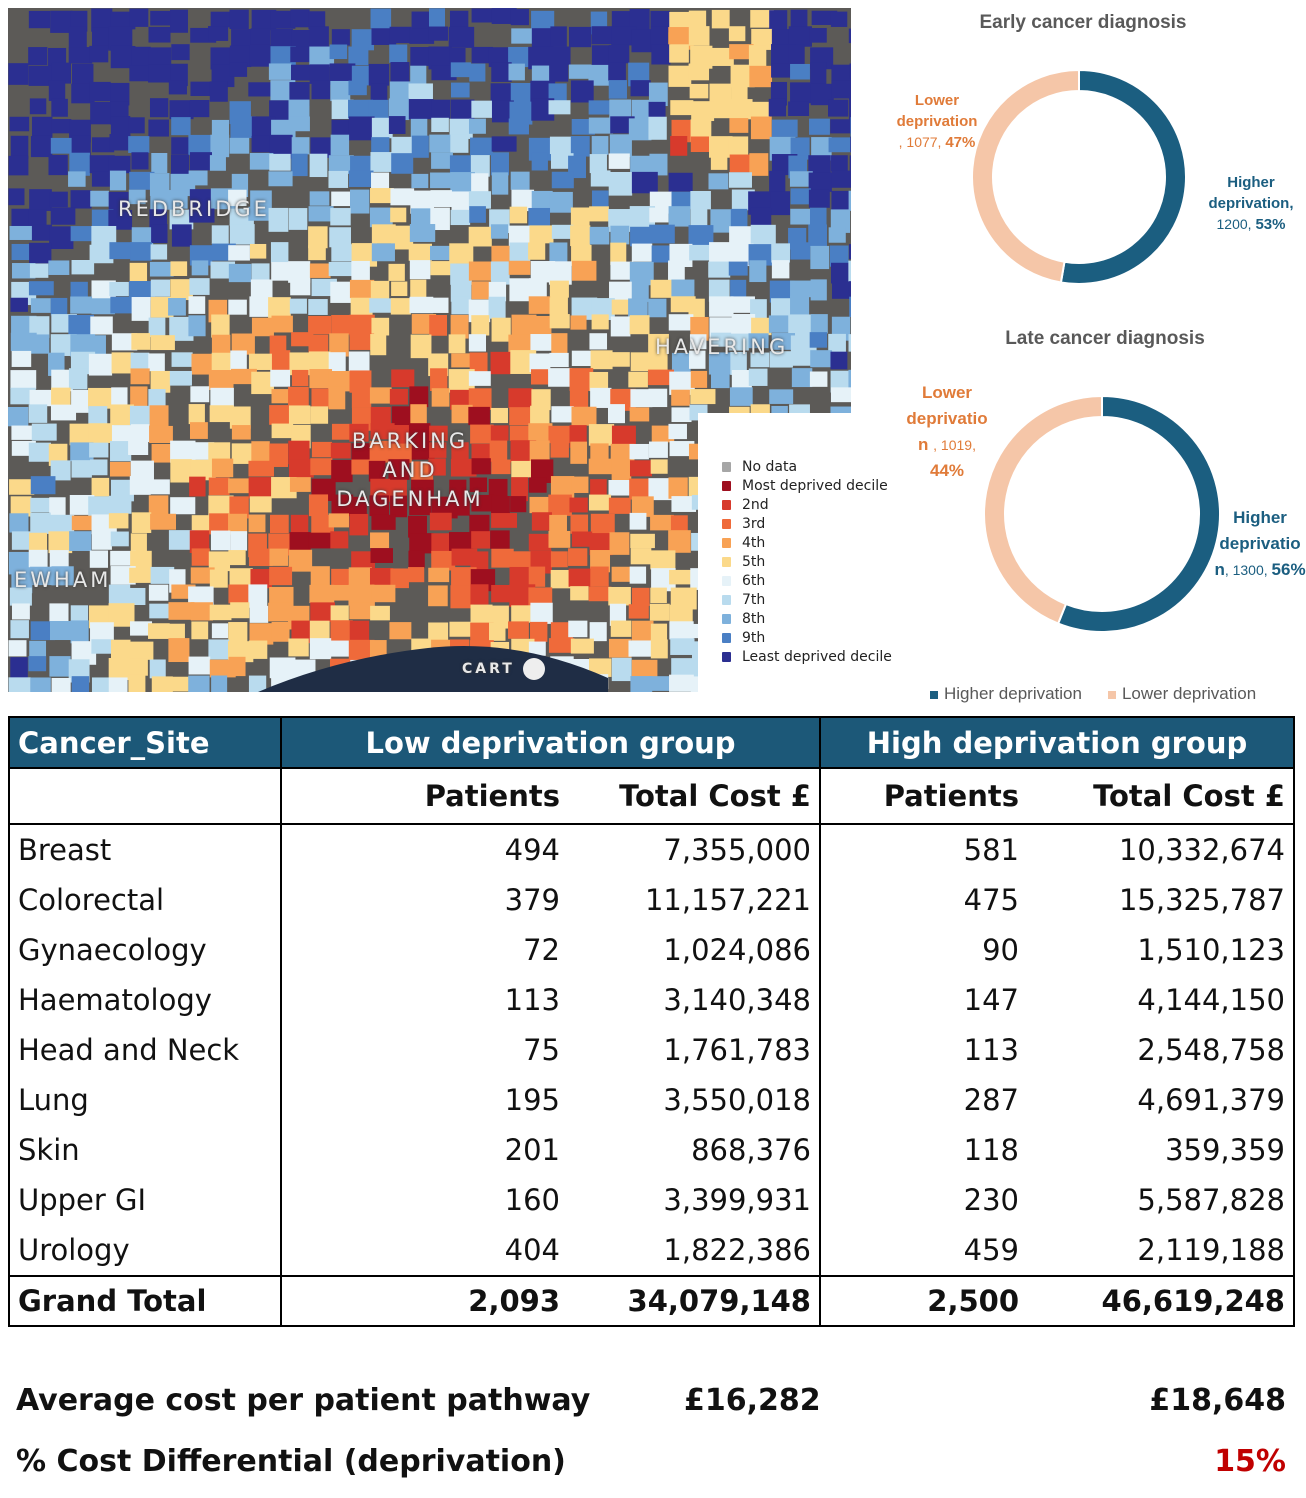 The width and height of the screenshot is (1306, 1498). What do you see at coordinates (1161, 1100) in the screenshot?
I see `high-cost-cell: 4,691,379` at bounding box center [1161, 1100].